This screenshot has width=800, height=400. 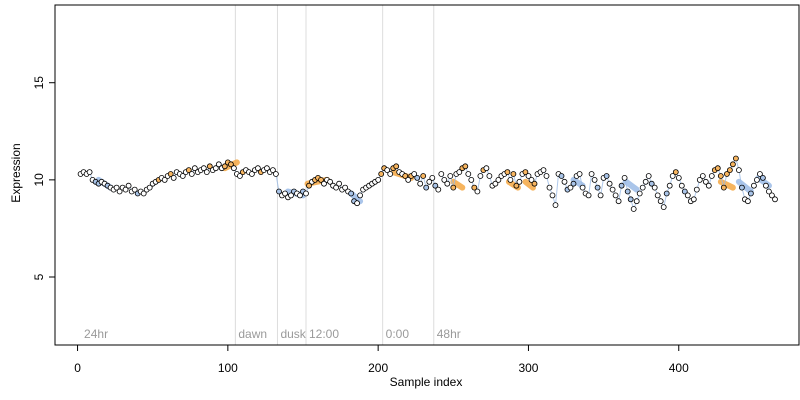 I want to click on y-tick-label: 10, so click(x=39, y=180).